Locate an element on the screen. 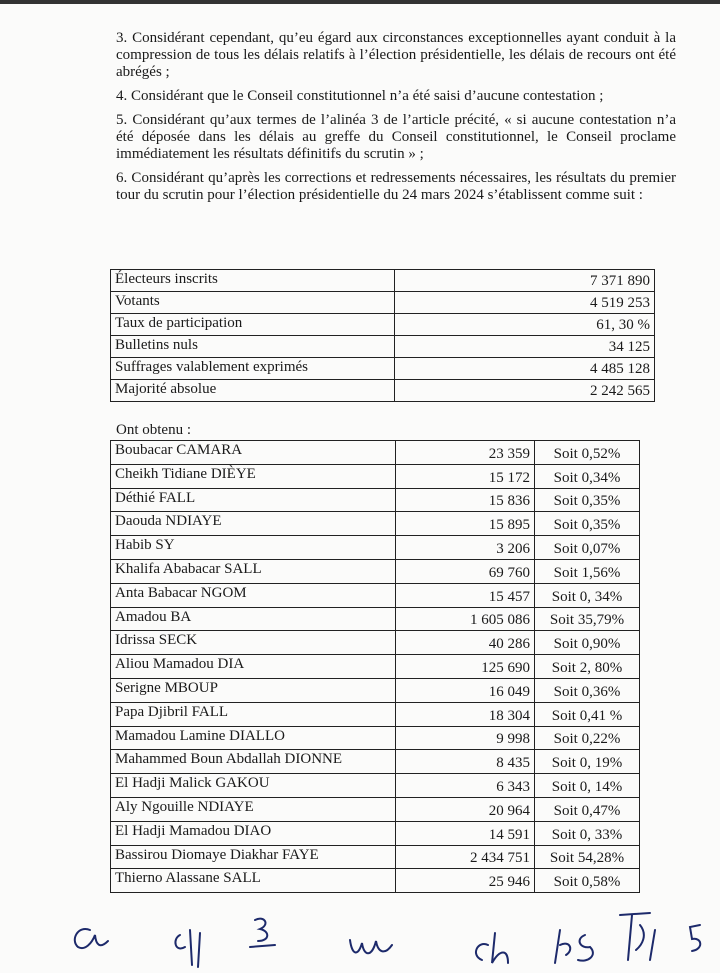 Image resolution: width=720 pixels, height=973 pixels. candidate-row: Anta Babacar NGOM 15 457 Soit 0, 34% is located at coordinates (375, 595).